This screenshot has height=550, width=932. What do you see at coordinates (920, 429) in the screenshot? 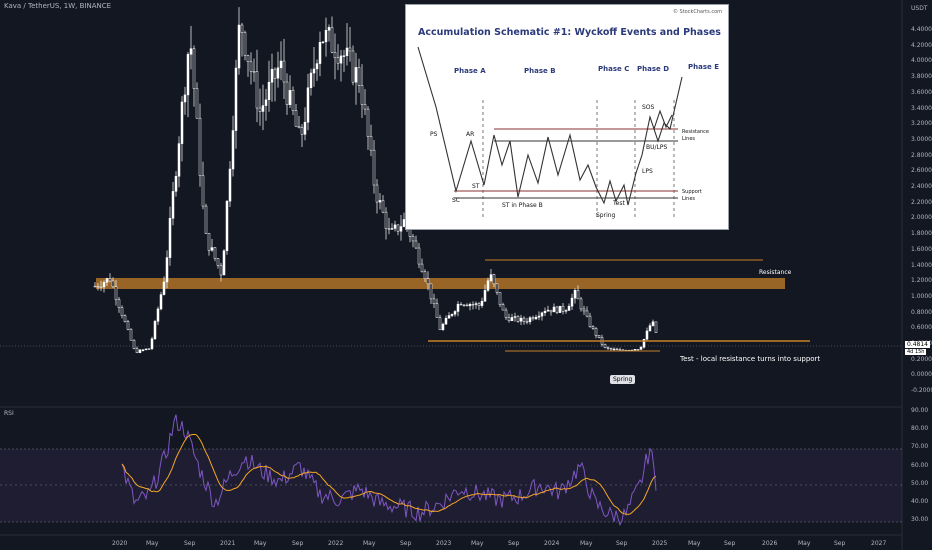
I see `rsi-tick-label: 80.00` at bounding box center [920, 429].